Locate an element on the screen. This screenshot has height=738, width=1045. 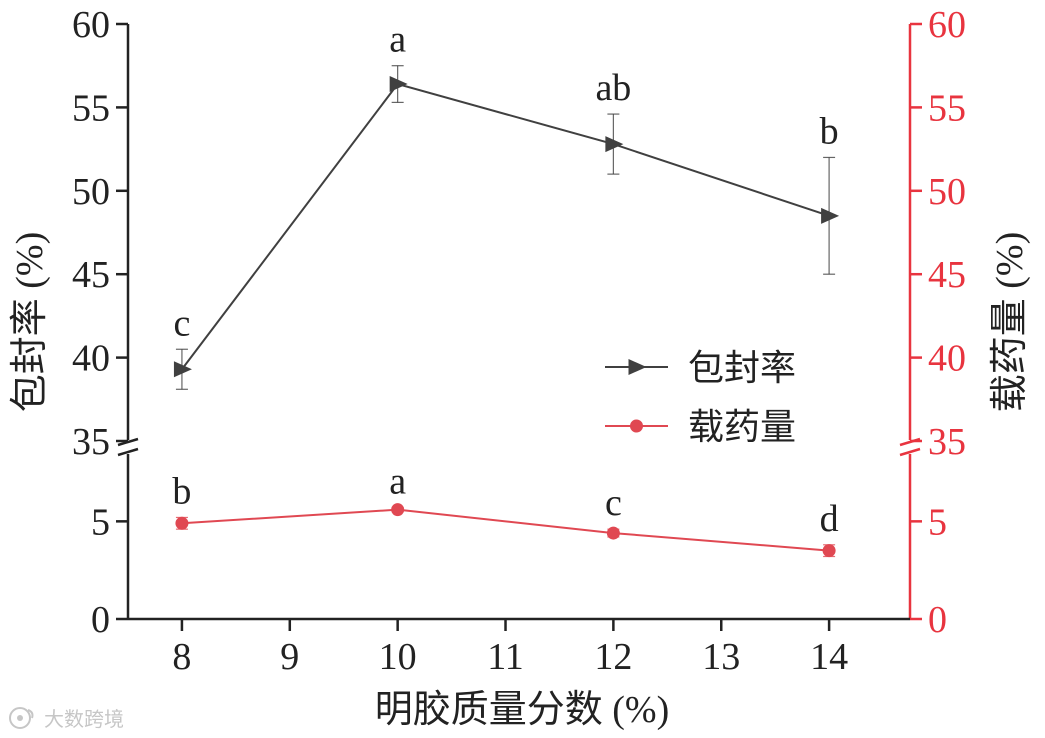
left-y-tick-label: 40 is located at coordinates (91, 359).